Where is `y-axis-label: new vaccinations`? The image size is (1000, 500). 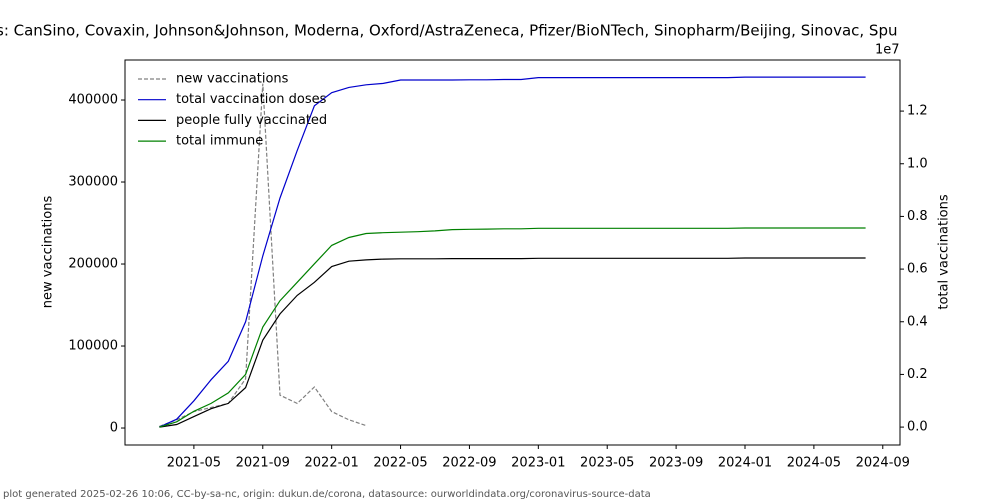
y-axis-label: new vaccinations is located at coordinates (48, 252).